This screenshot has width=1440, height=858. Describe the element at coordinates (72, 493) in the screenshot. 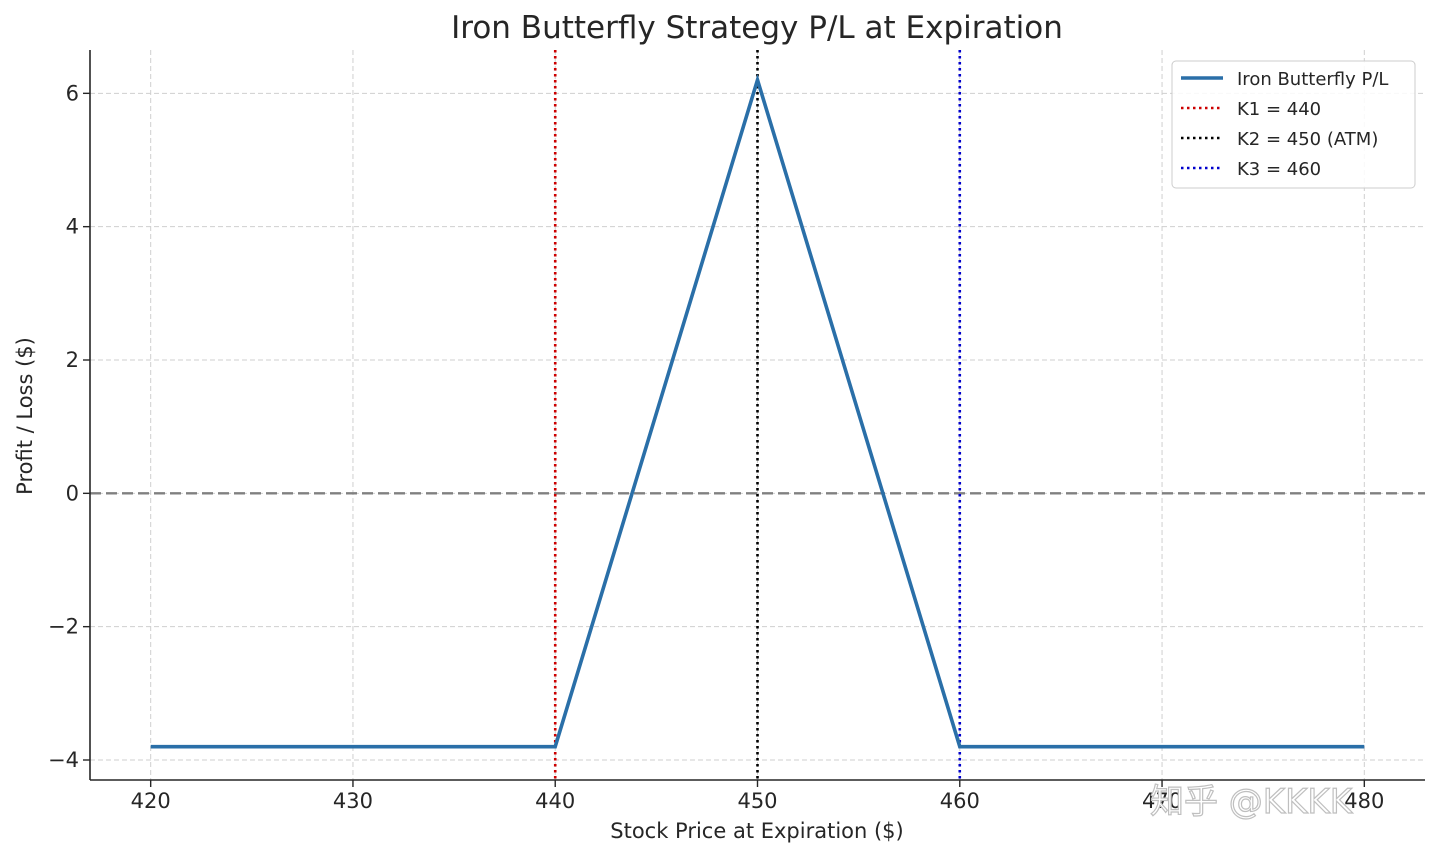

I see `y-tick-label-2: 0` at that location.